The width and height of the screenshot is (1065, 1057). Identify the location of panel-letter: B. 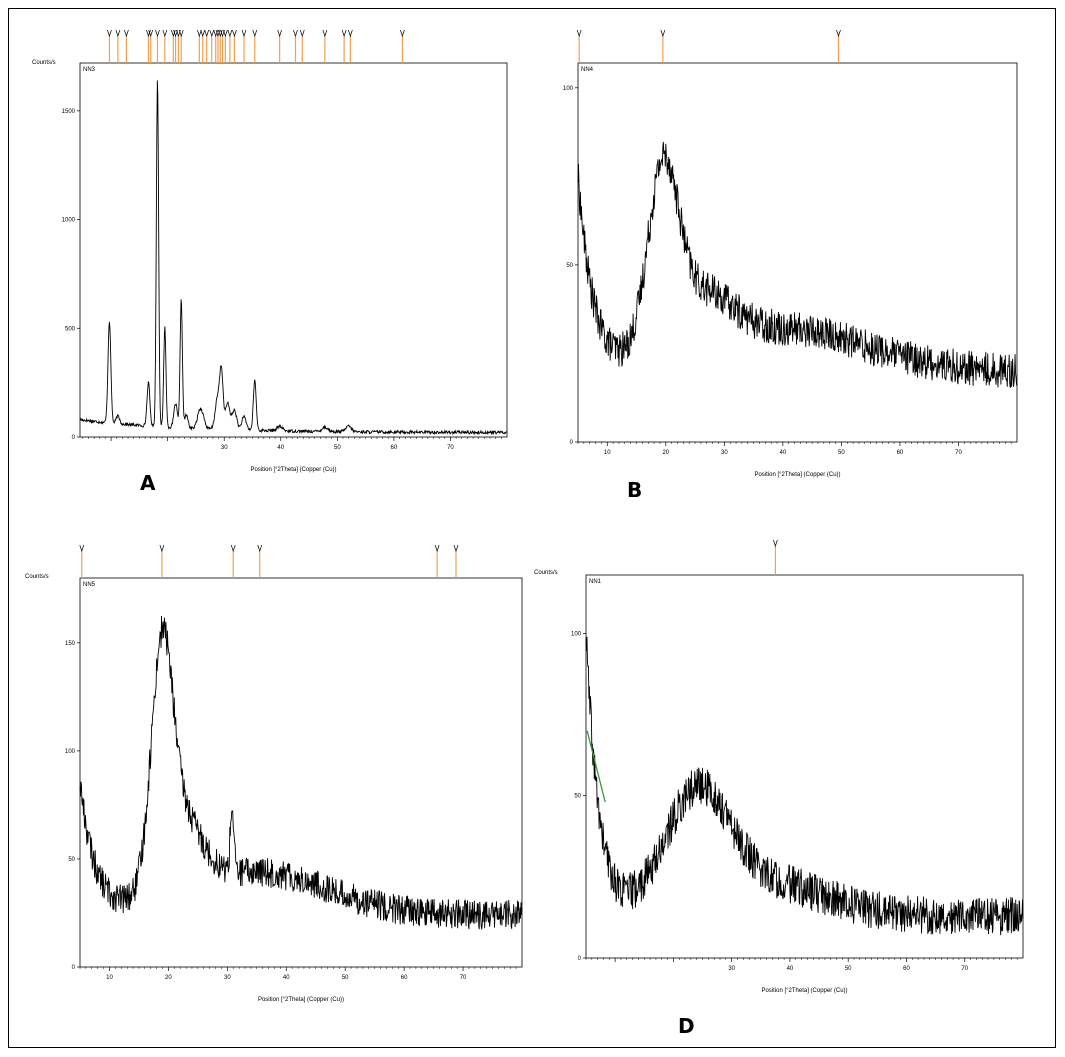
(634, 490).